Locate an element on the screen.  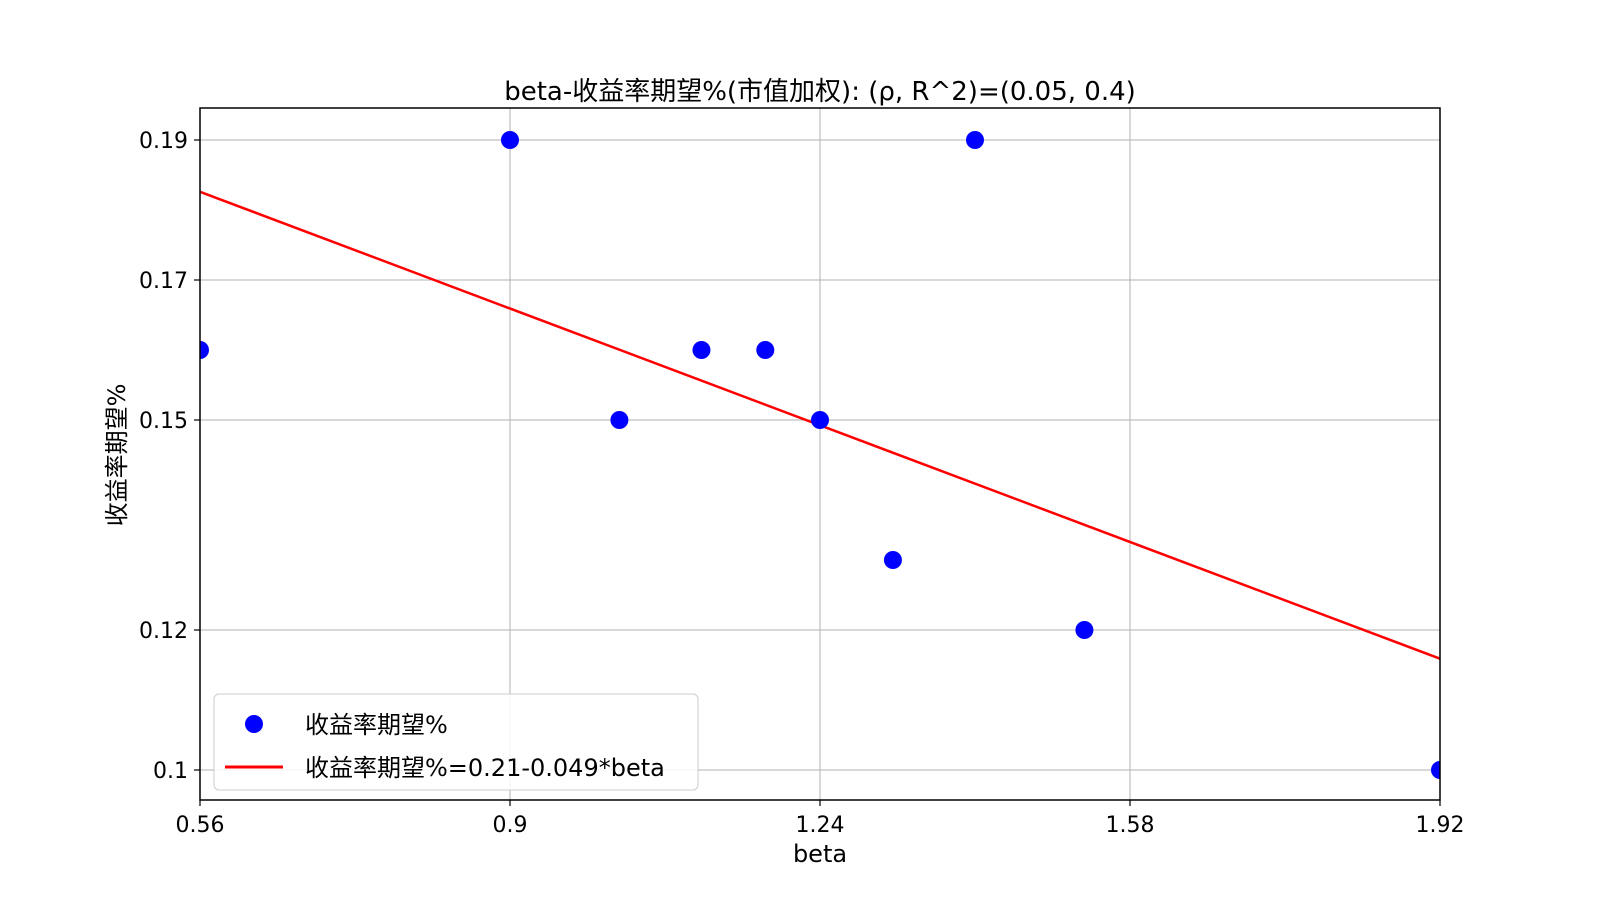
y-tick-label: 0.19 is located at coordinates (163, 141).